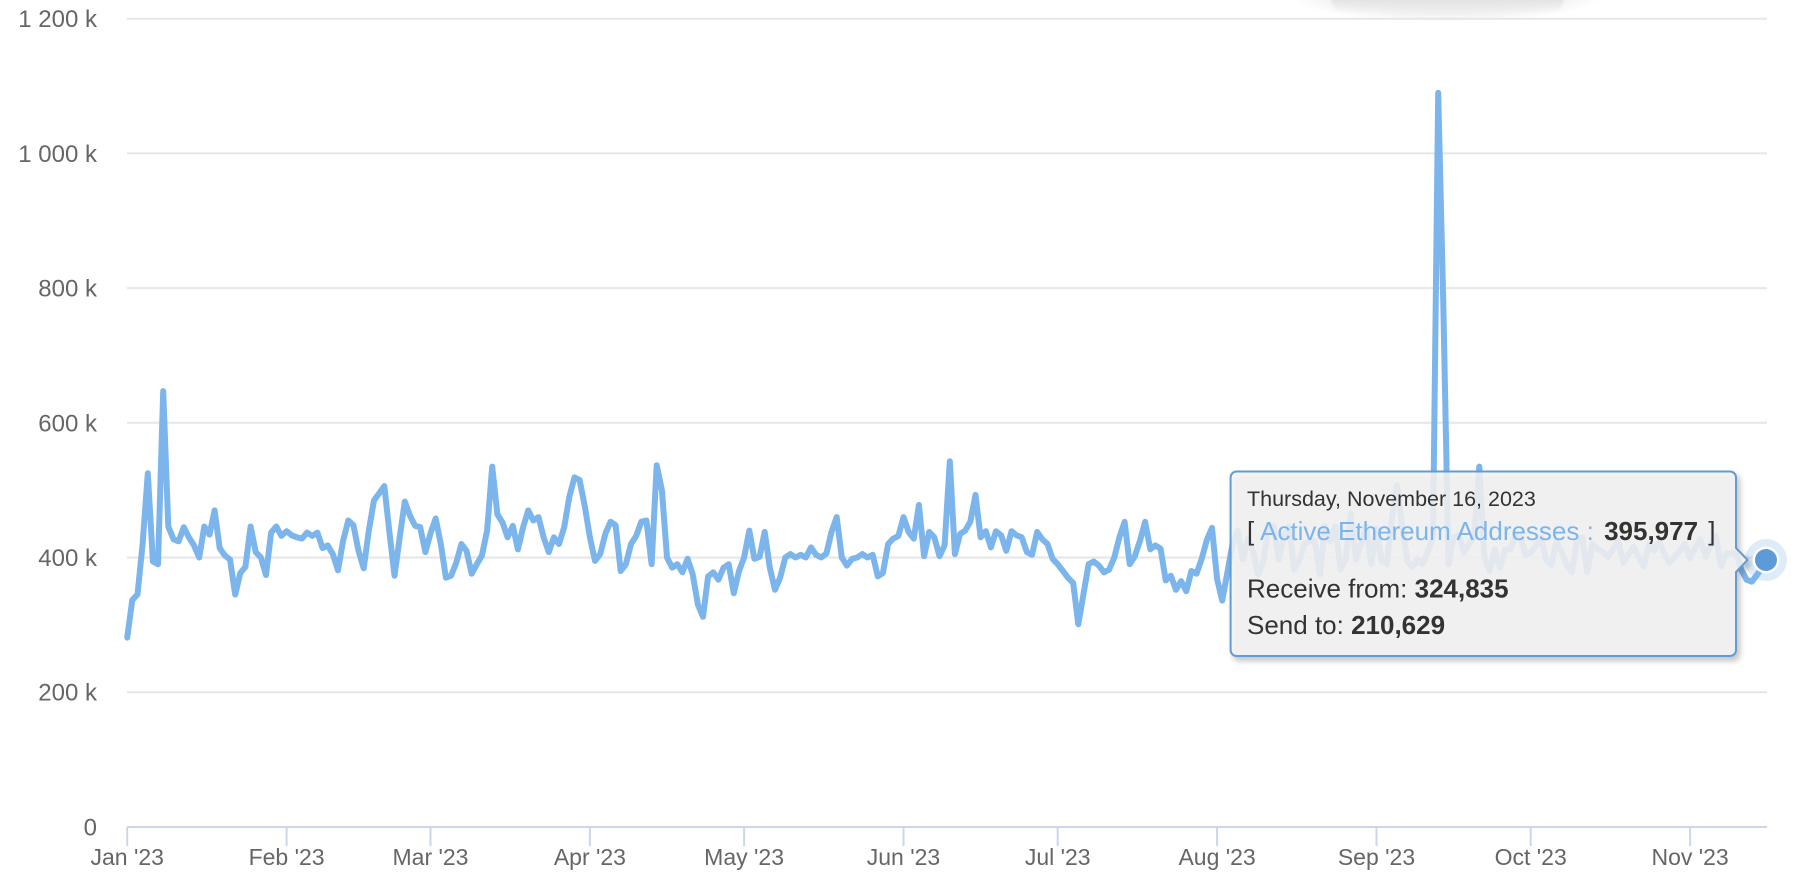 The width and height of the screenshot is (1800, 893). I want to click on svg-text: Sep '23, so click(1376, 857).